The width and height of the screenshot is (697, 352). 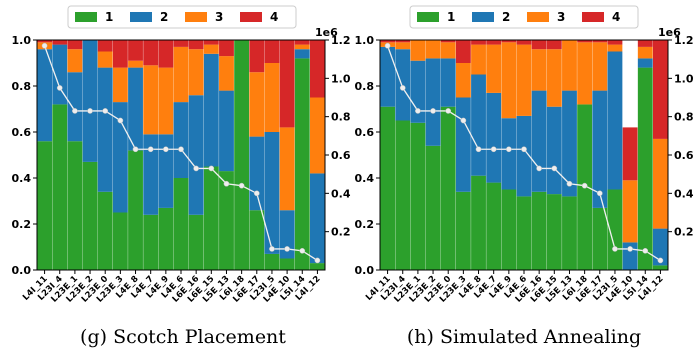 What do you see at coordinates (164, 17) in the screenshot?
I see `legend-label-2: 2` at bounding box center [164, 17].